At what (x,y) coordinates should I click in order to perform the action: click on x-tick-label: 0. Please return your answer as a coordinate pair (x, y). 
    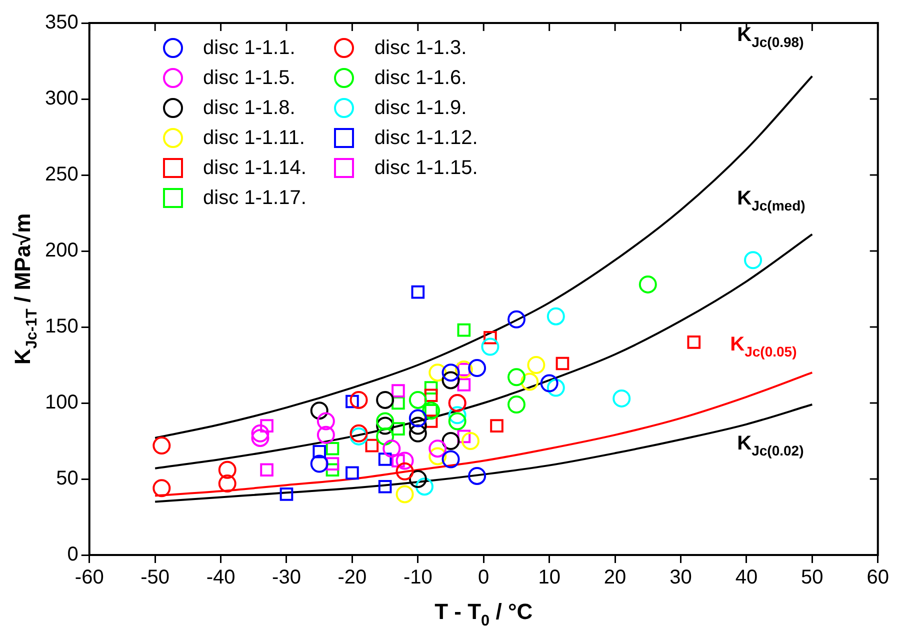
    Looking at the image, I should click on (484, 577).